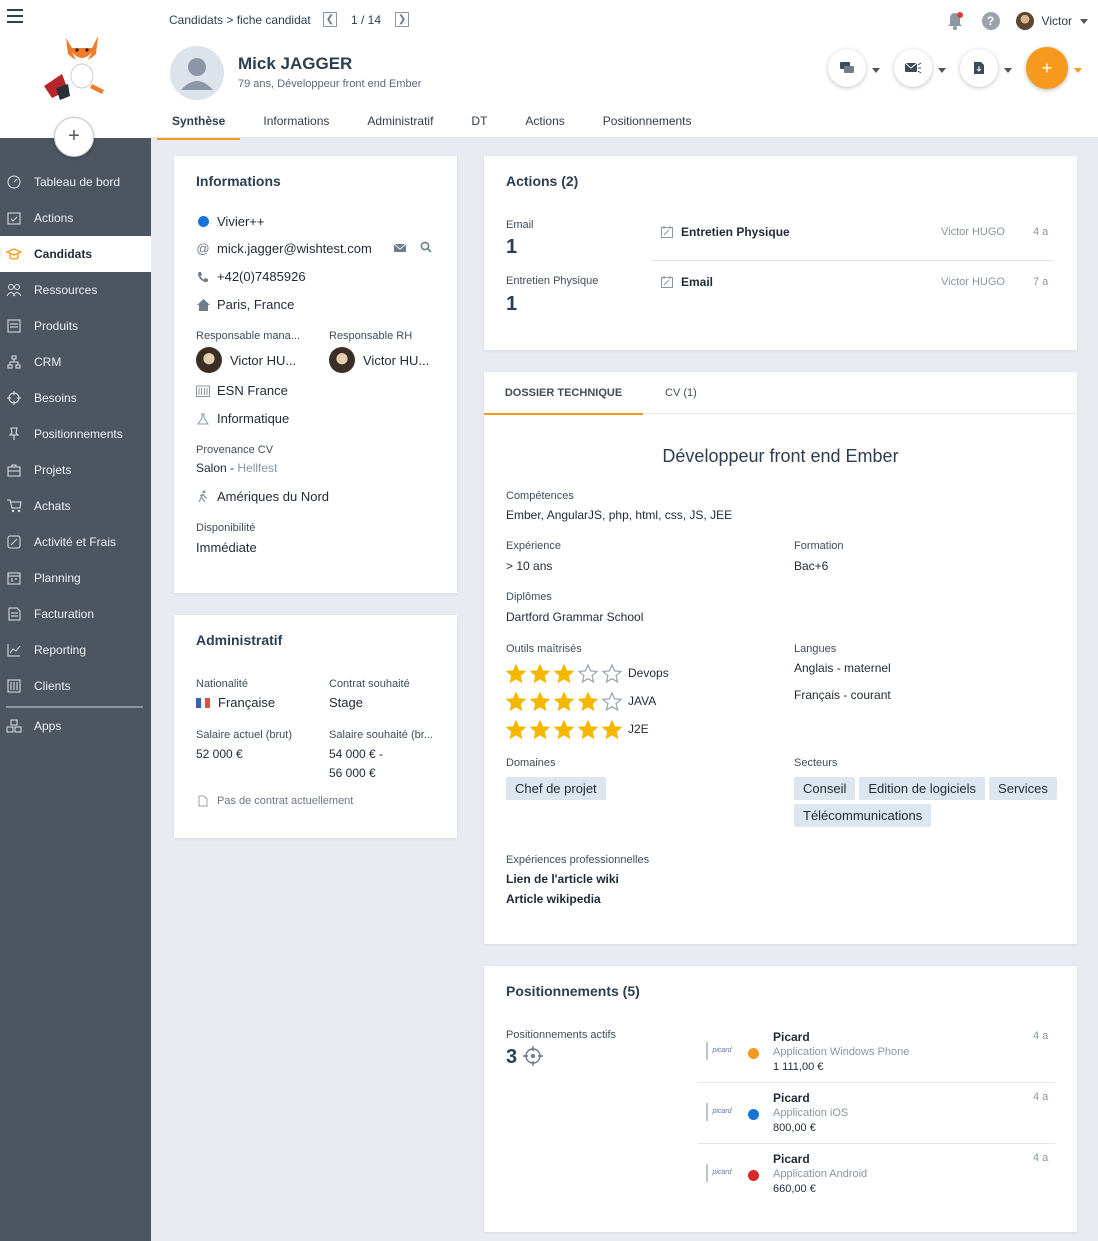 This screenshot has height=1241, width=1098. What do you see at coordinates (587, 673) in the screenshot?
I see `tool-rating-row: Devops` at bounding box center [587, 673].